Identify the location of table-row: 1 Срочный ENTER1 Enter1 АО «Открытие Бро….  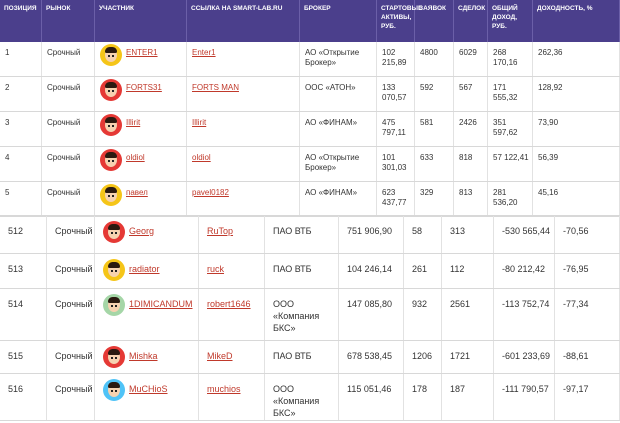
(310, 59).